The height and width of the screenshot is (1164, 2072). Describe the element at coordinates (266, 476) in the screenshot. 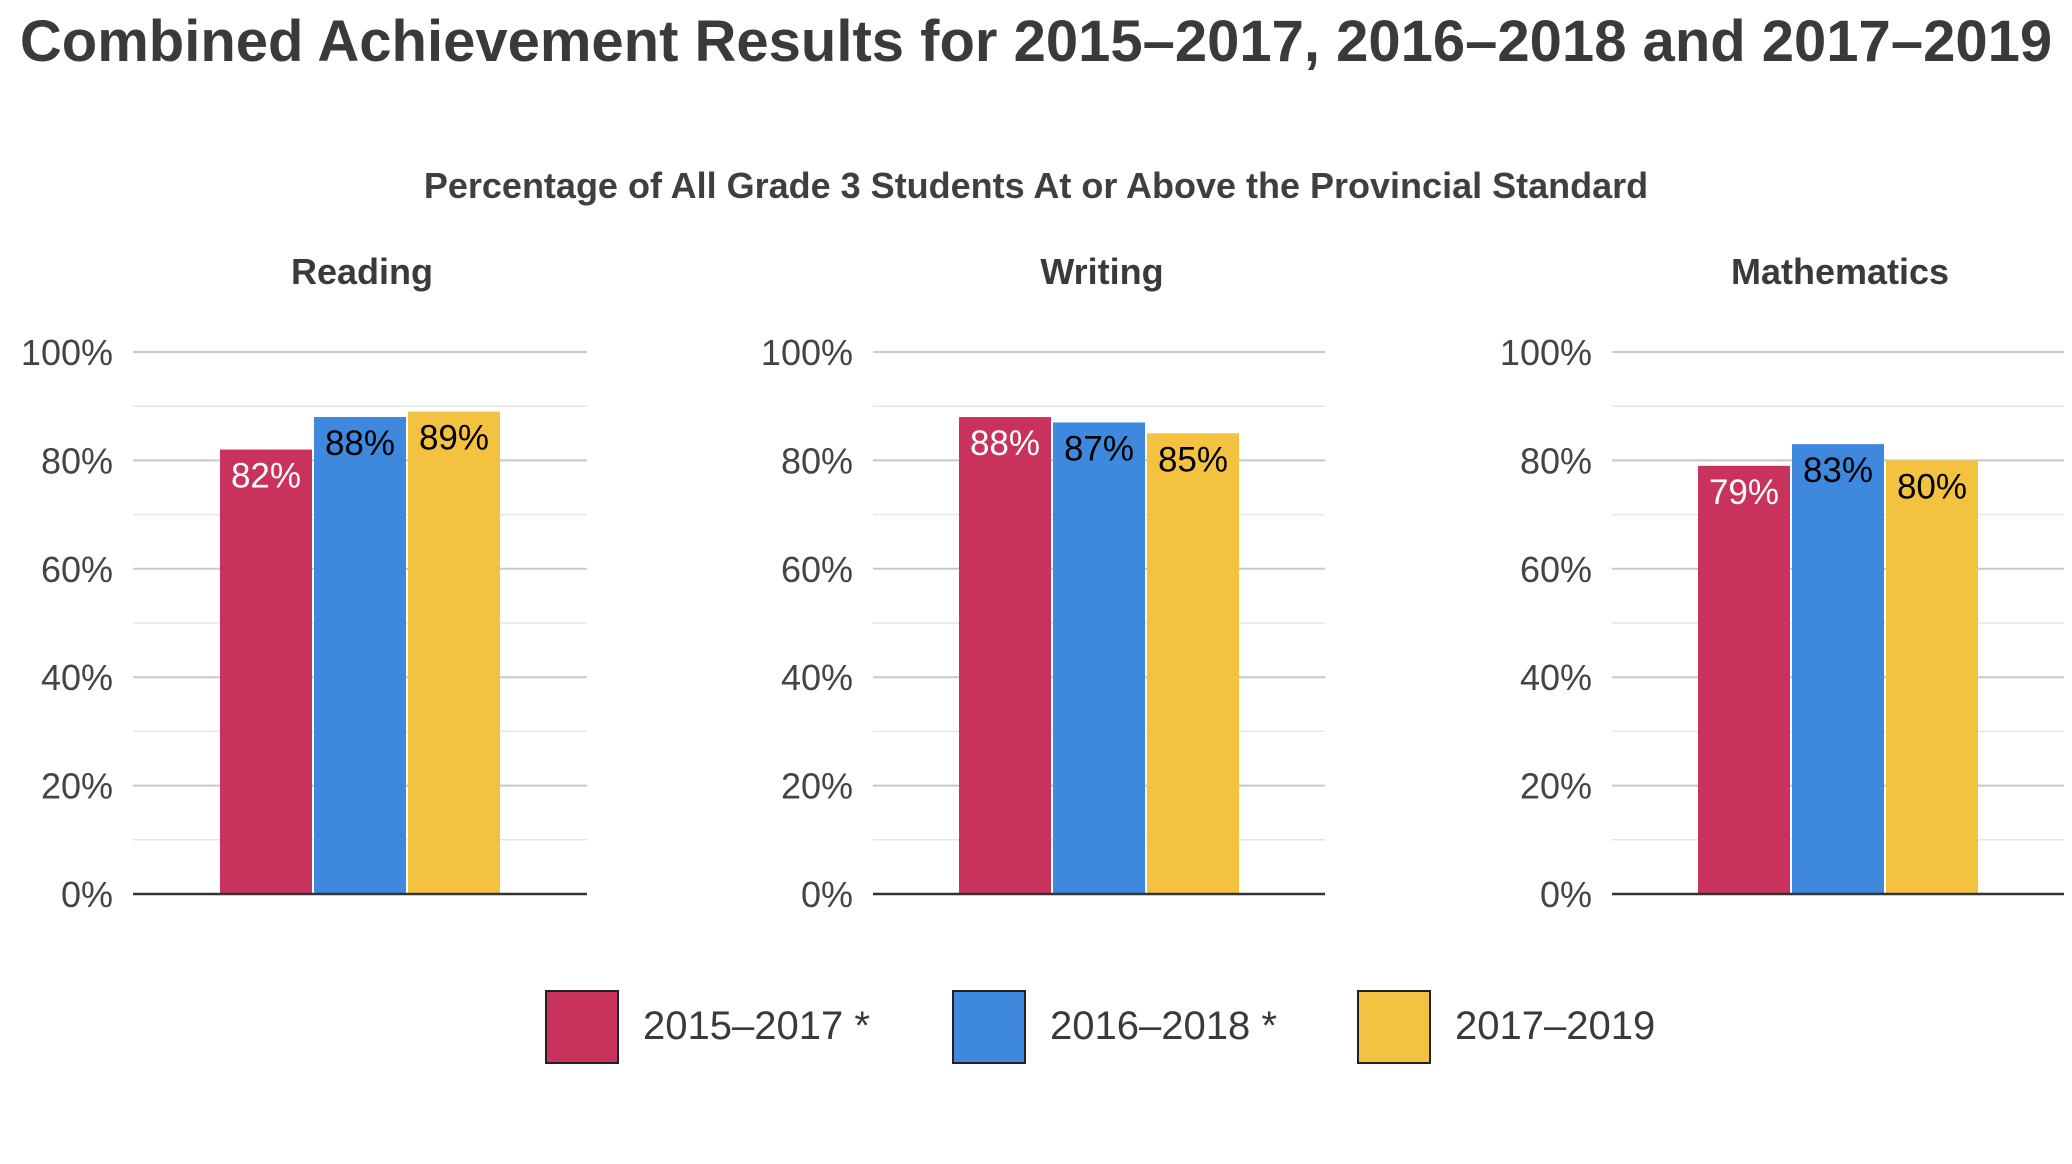

I see `data-label-reading-1: 82%` at that location.